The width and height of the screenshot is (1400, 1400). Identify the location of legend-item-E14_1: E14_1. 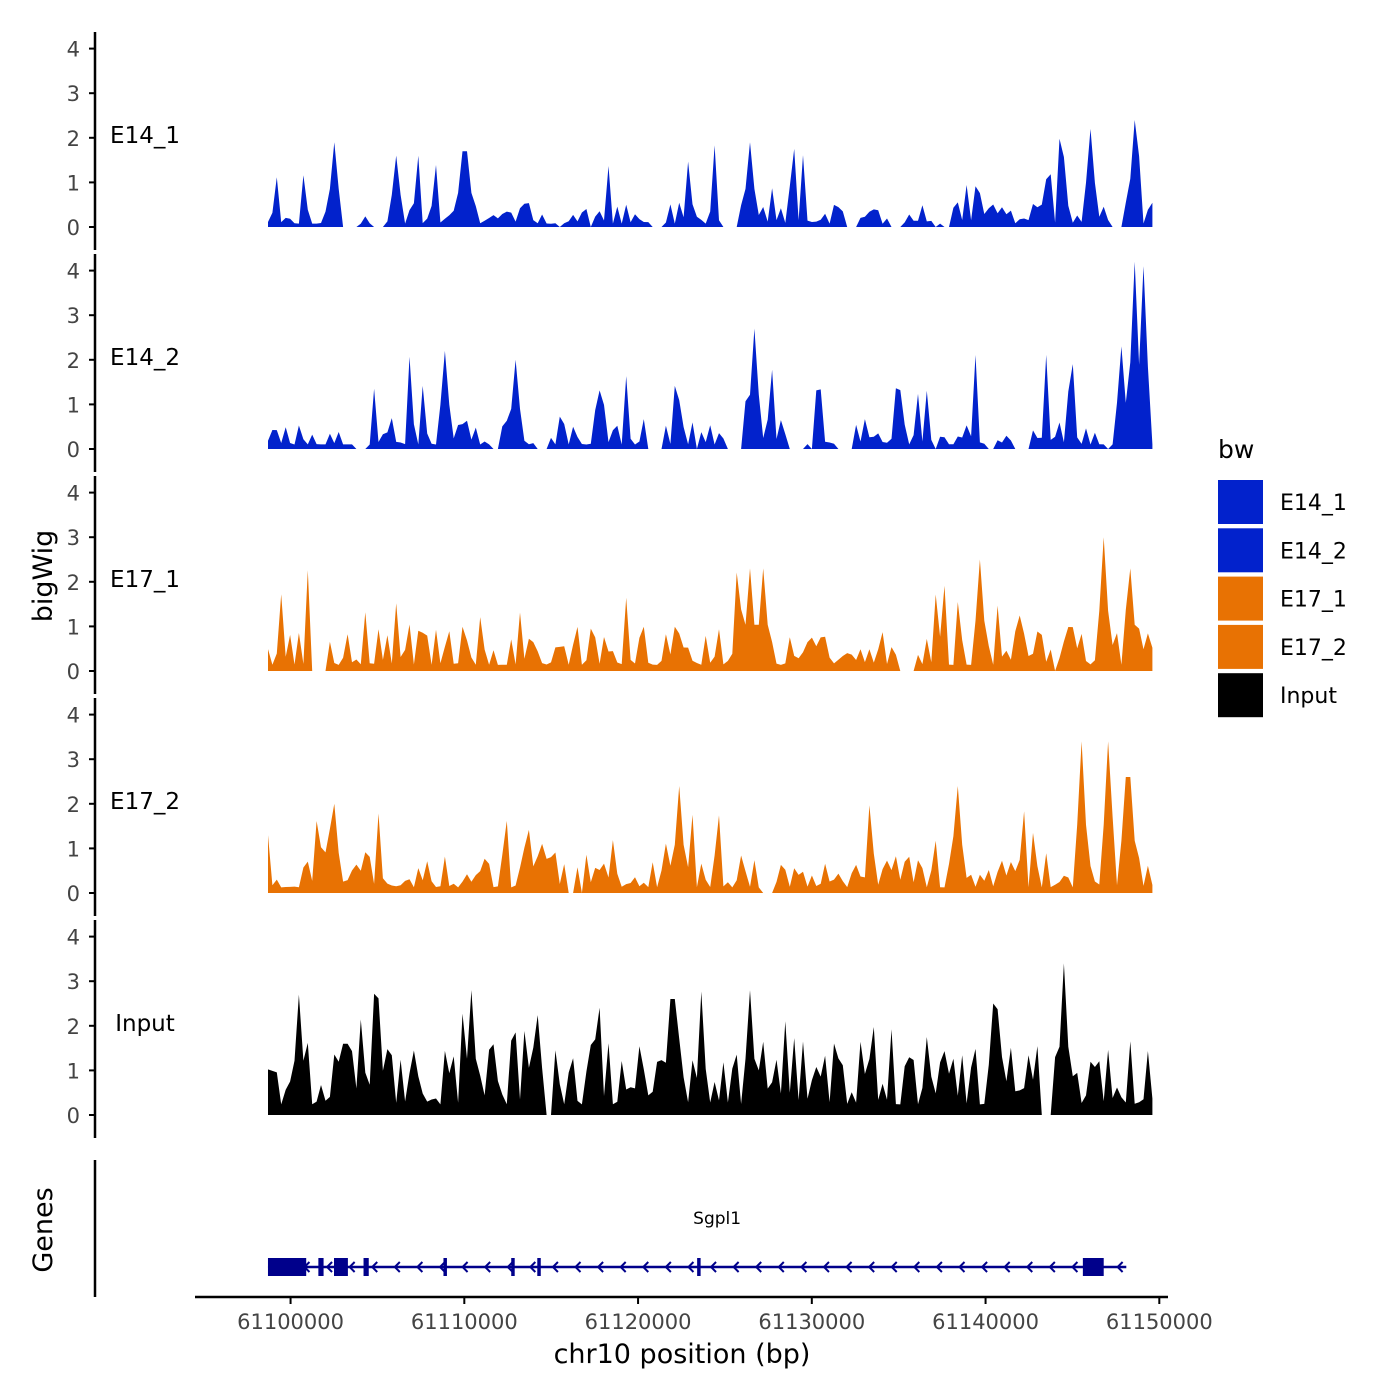
(1282, 502).